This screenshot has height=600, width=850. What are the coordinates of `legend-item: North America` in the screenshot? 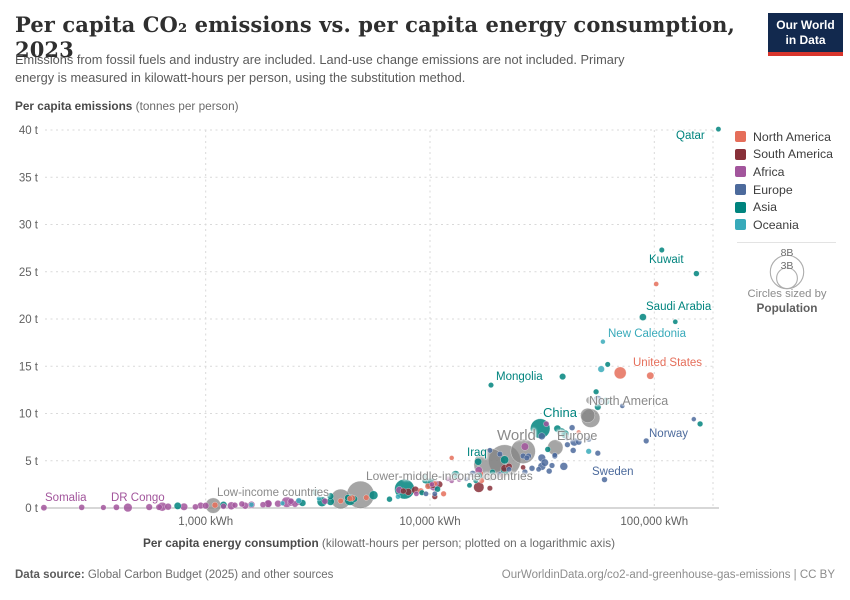 It's located at (784, 137).